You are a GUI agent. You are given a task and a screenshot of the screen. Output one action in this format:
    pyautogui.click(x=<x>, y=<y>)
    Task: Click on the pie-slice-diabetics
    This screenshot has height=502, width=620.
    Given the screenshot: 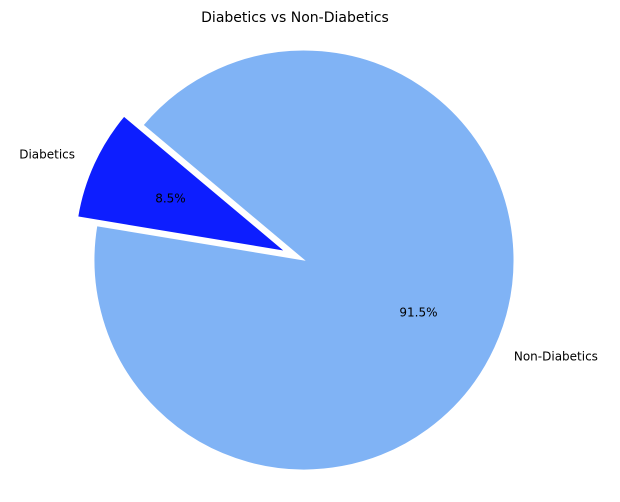 What is the action you would take?
    pyautogui.click(x=182, y=184)
    